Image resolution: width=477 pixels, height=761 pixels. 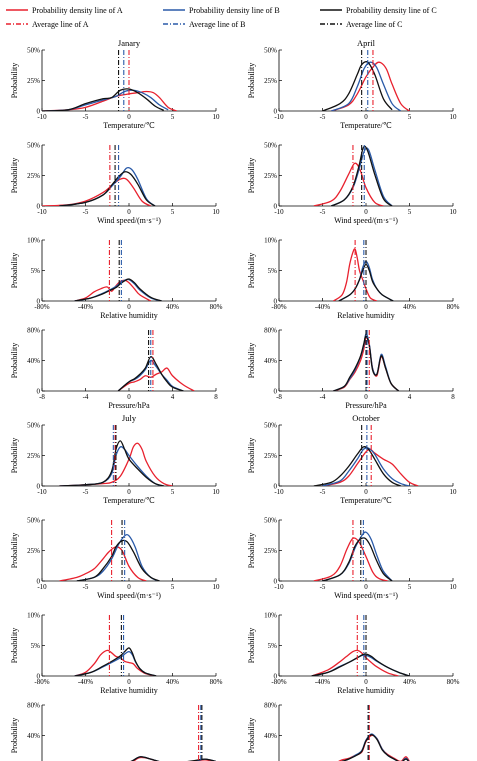 What do you see at coordinates (60, 24) in the screenshot?
I see `legend-label: Average line of A` at bounding box center [60, 24].